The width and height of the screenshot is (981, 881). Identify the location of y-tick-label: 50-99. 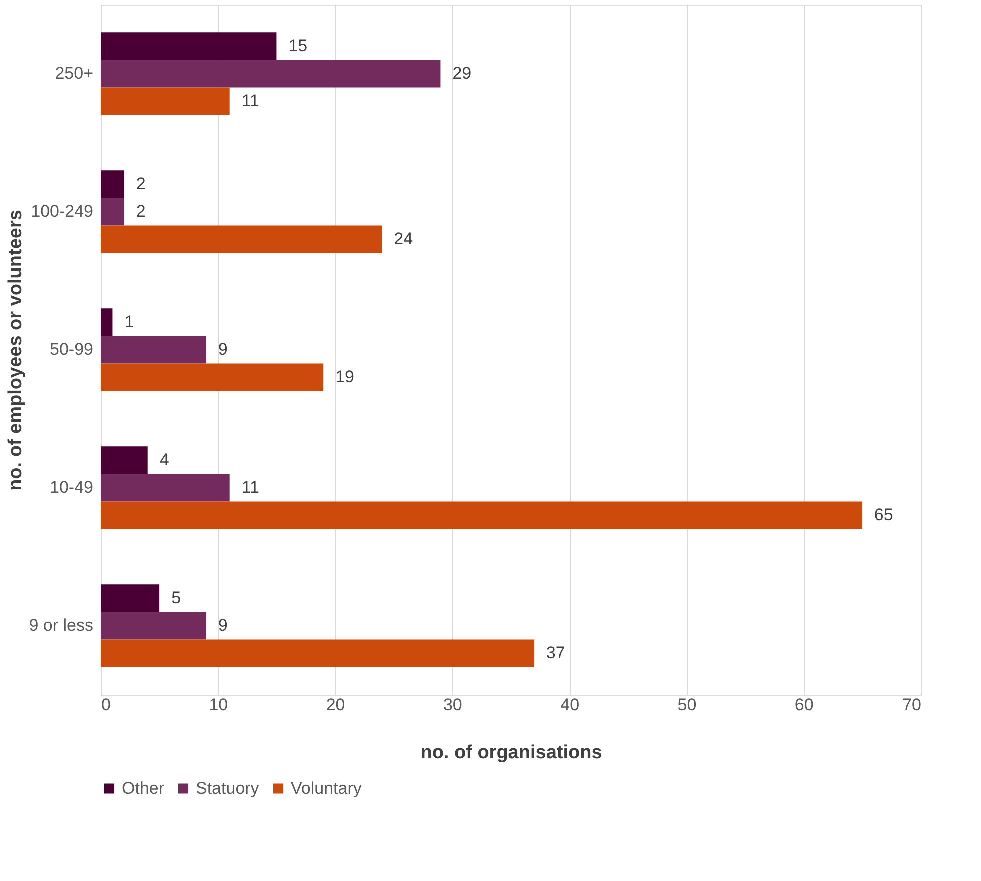
(72, 349).